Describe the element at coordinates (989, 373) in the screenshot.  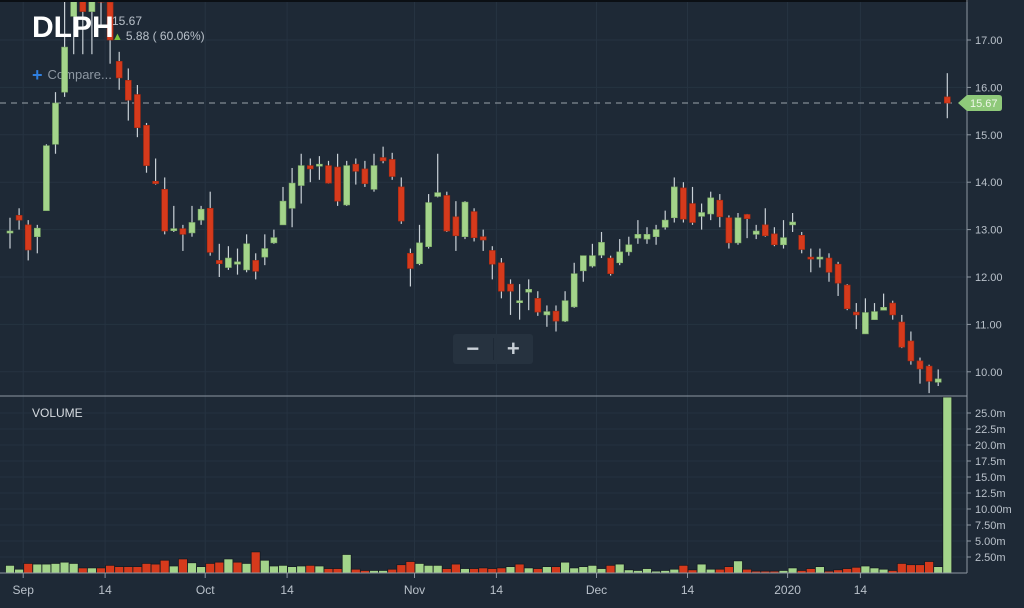
I see `price-tick-label: 10.00` at that location.